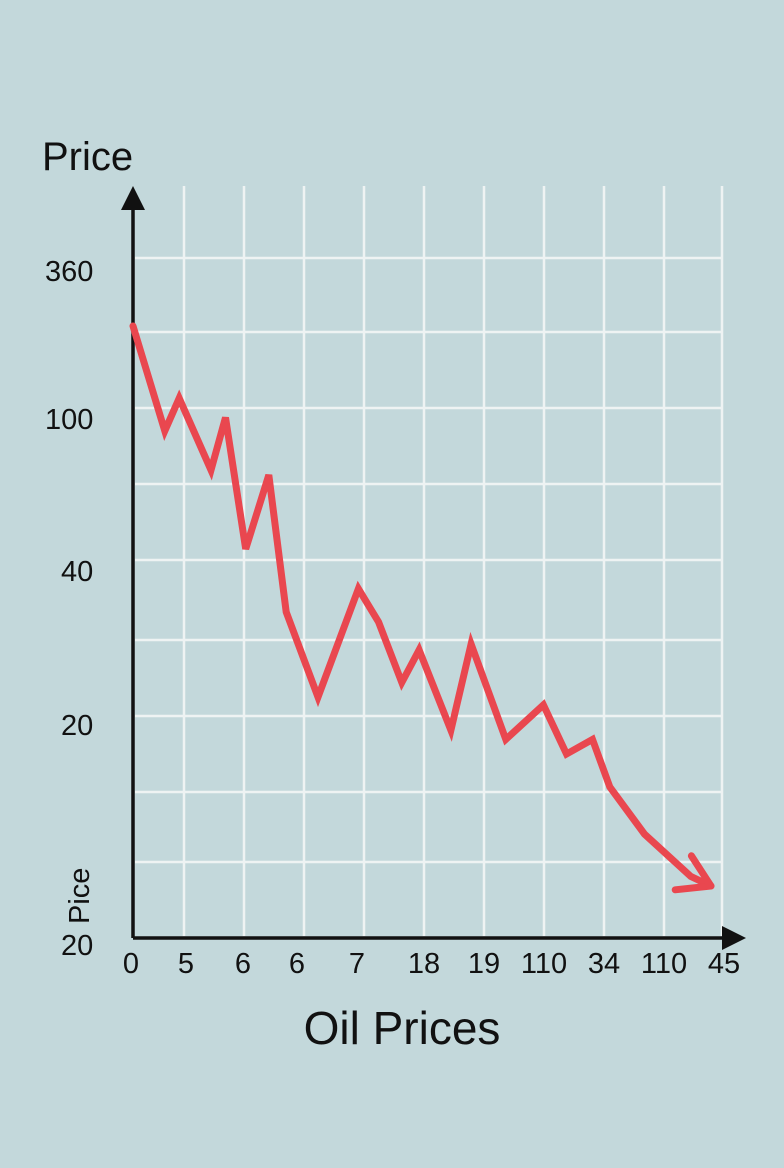 This screenshot has width=784, height=1168. Describe the element at coordinates (80, 896) in the screenshot. I see `y-axis-side-note: Pice` at that location.